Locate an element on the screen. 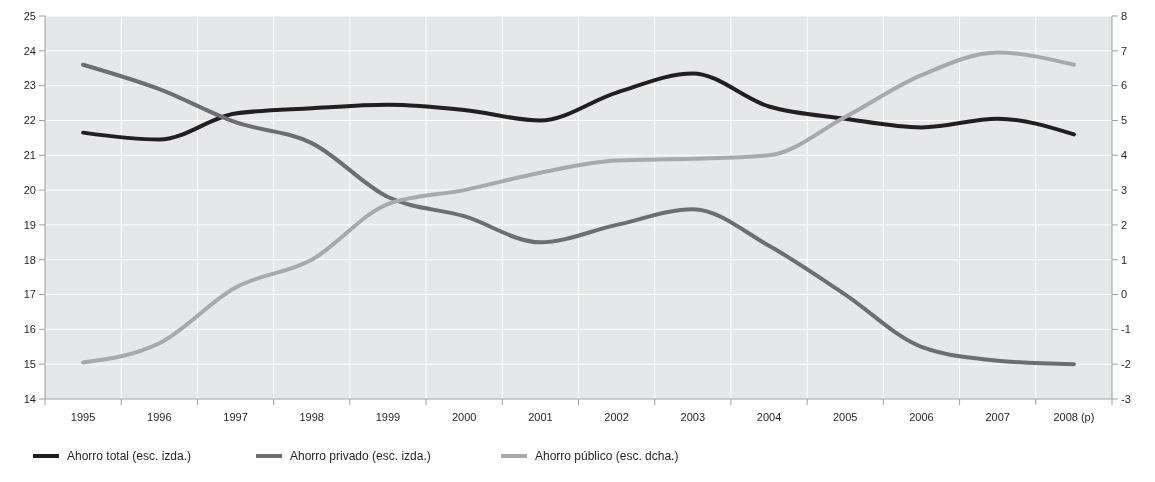 The width and height of the screenshot is (1155, 482). legend-label: Ahorro total (esc. izda.) is located at coordinates (129, 456).